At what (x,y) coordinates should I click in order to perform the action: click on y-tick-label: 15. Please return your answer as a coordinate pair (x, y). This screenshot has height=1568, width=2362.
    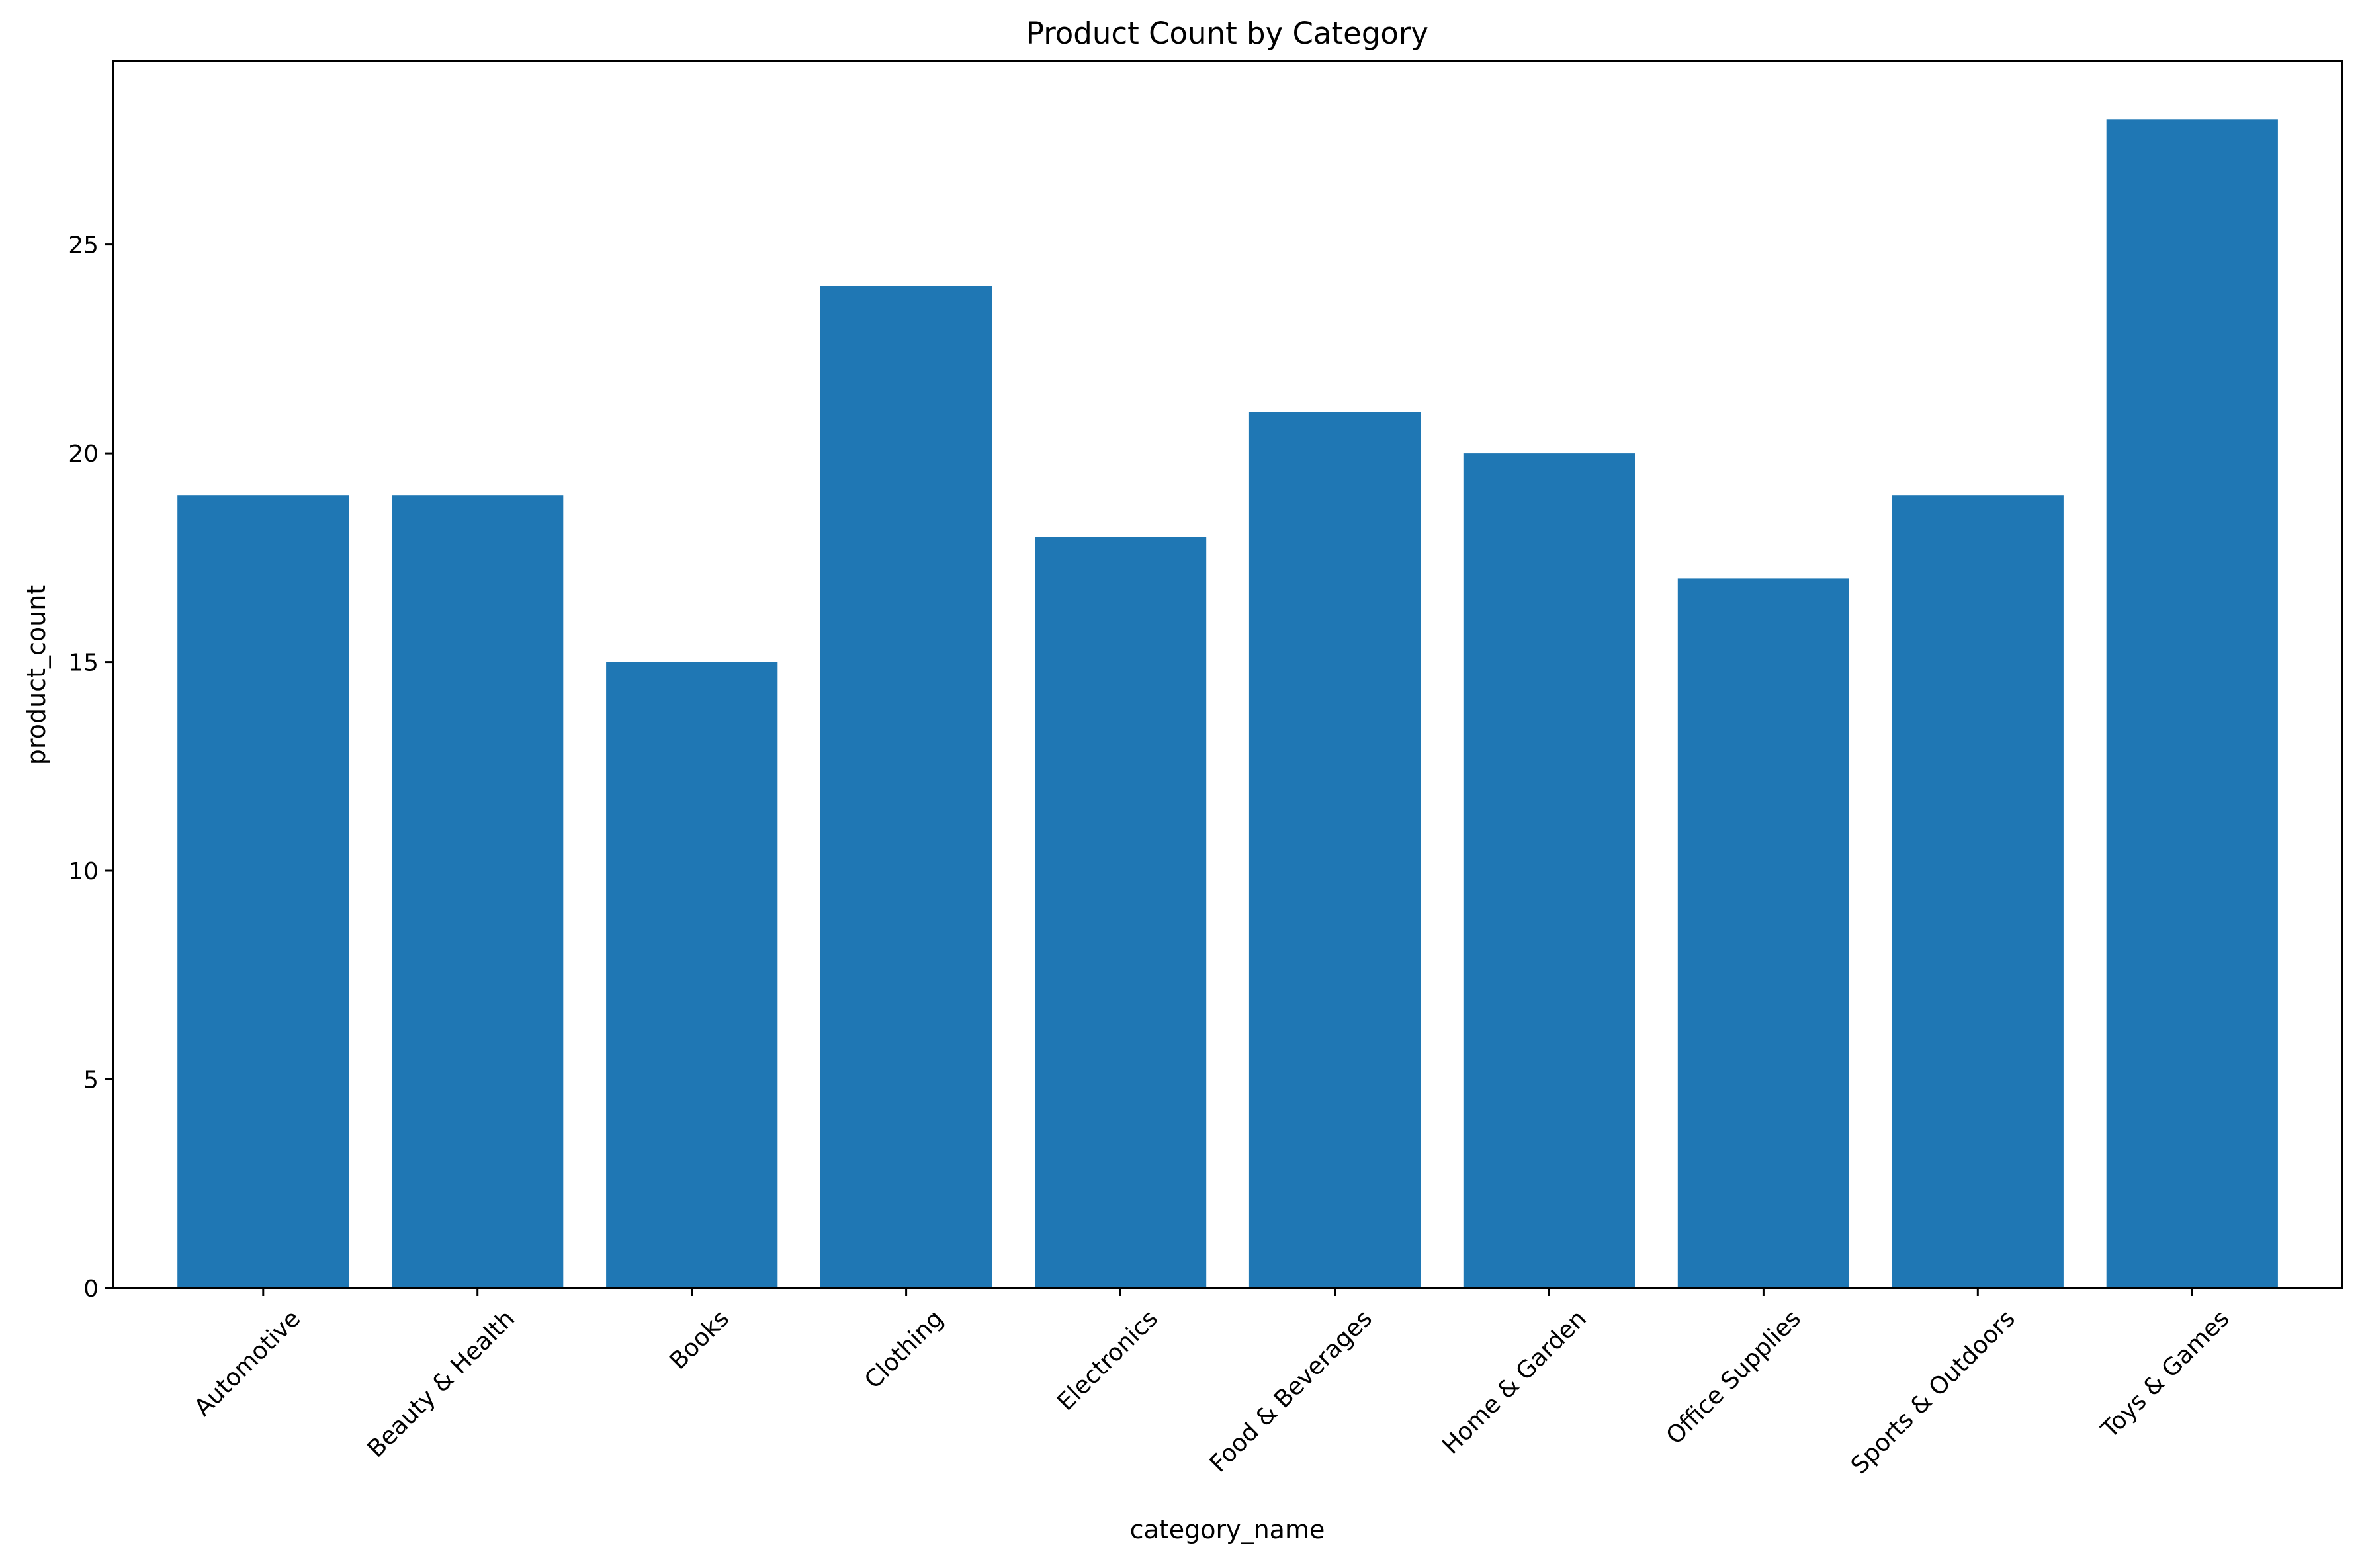
    Looking at the image, I should click on (83, 664).